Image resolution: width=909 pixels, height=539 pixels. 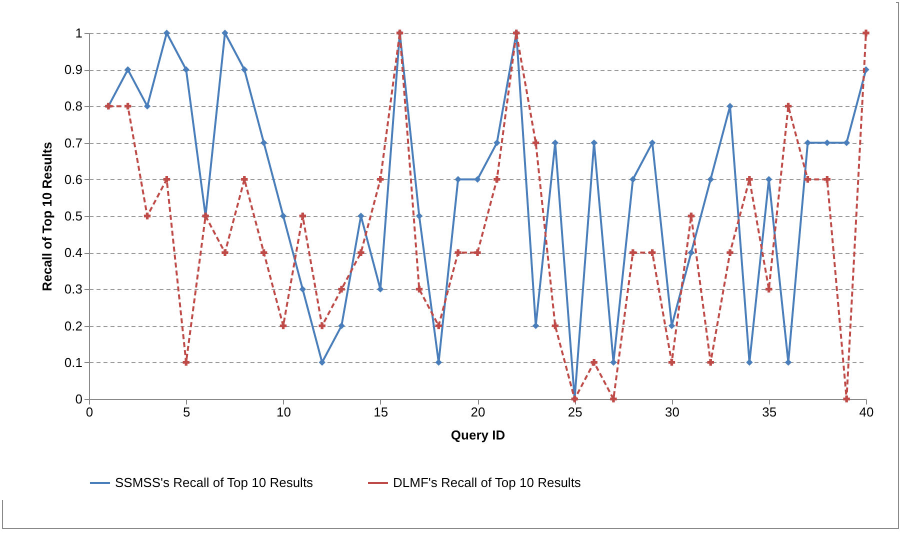 I want to click on x-tick-label: 15, so click(x=381, y=412).